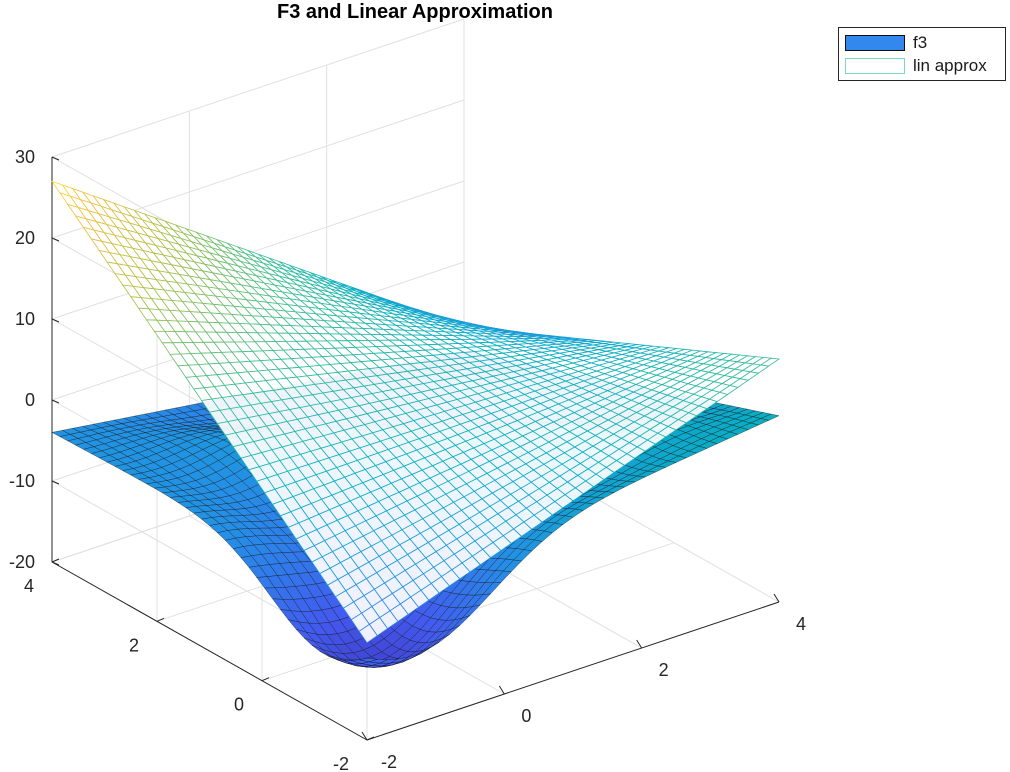 This screenshot has height=772, width=1010. Describe the element at coordinates (526, 716) in the screenshot. I see `x-tick-label: 0` at that location.